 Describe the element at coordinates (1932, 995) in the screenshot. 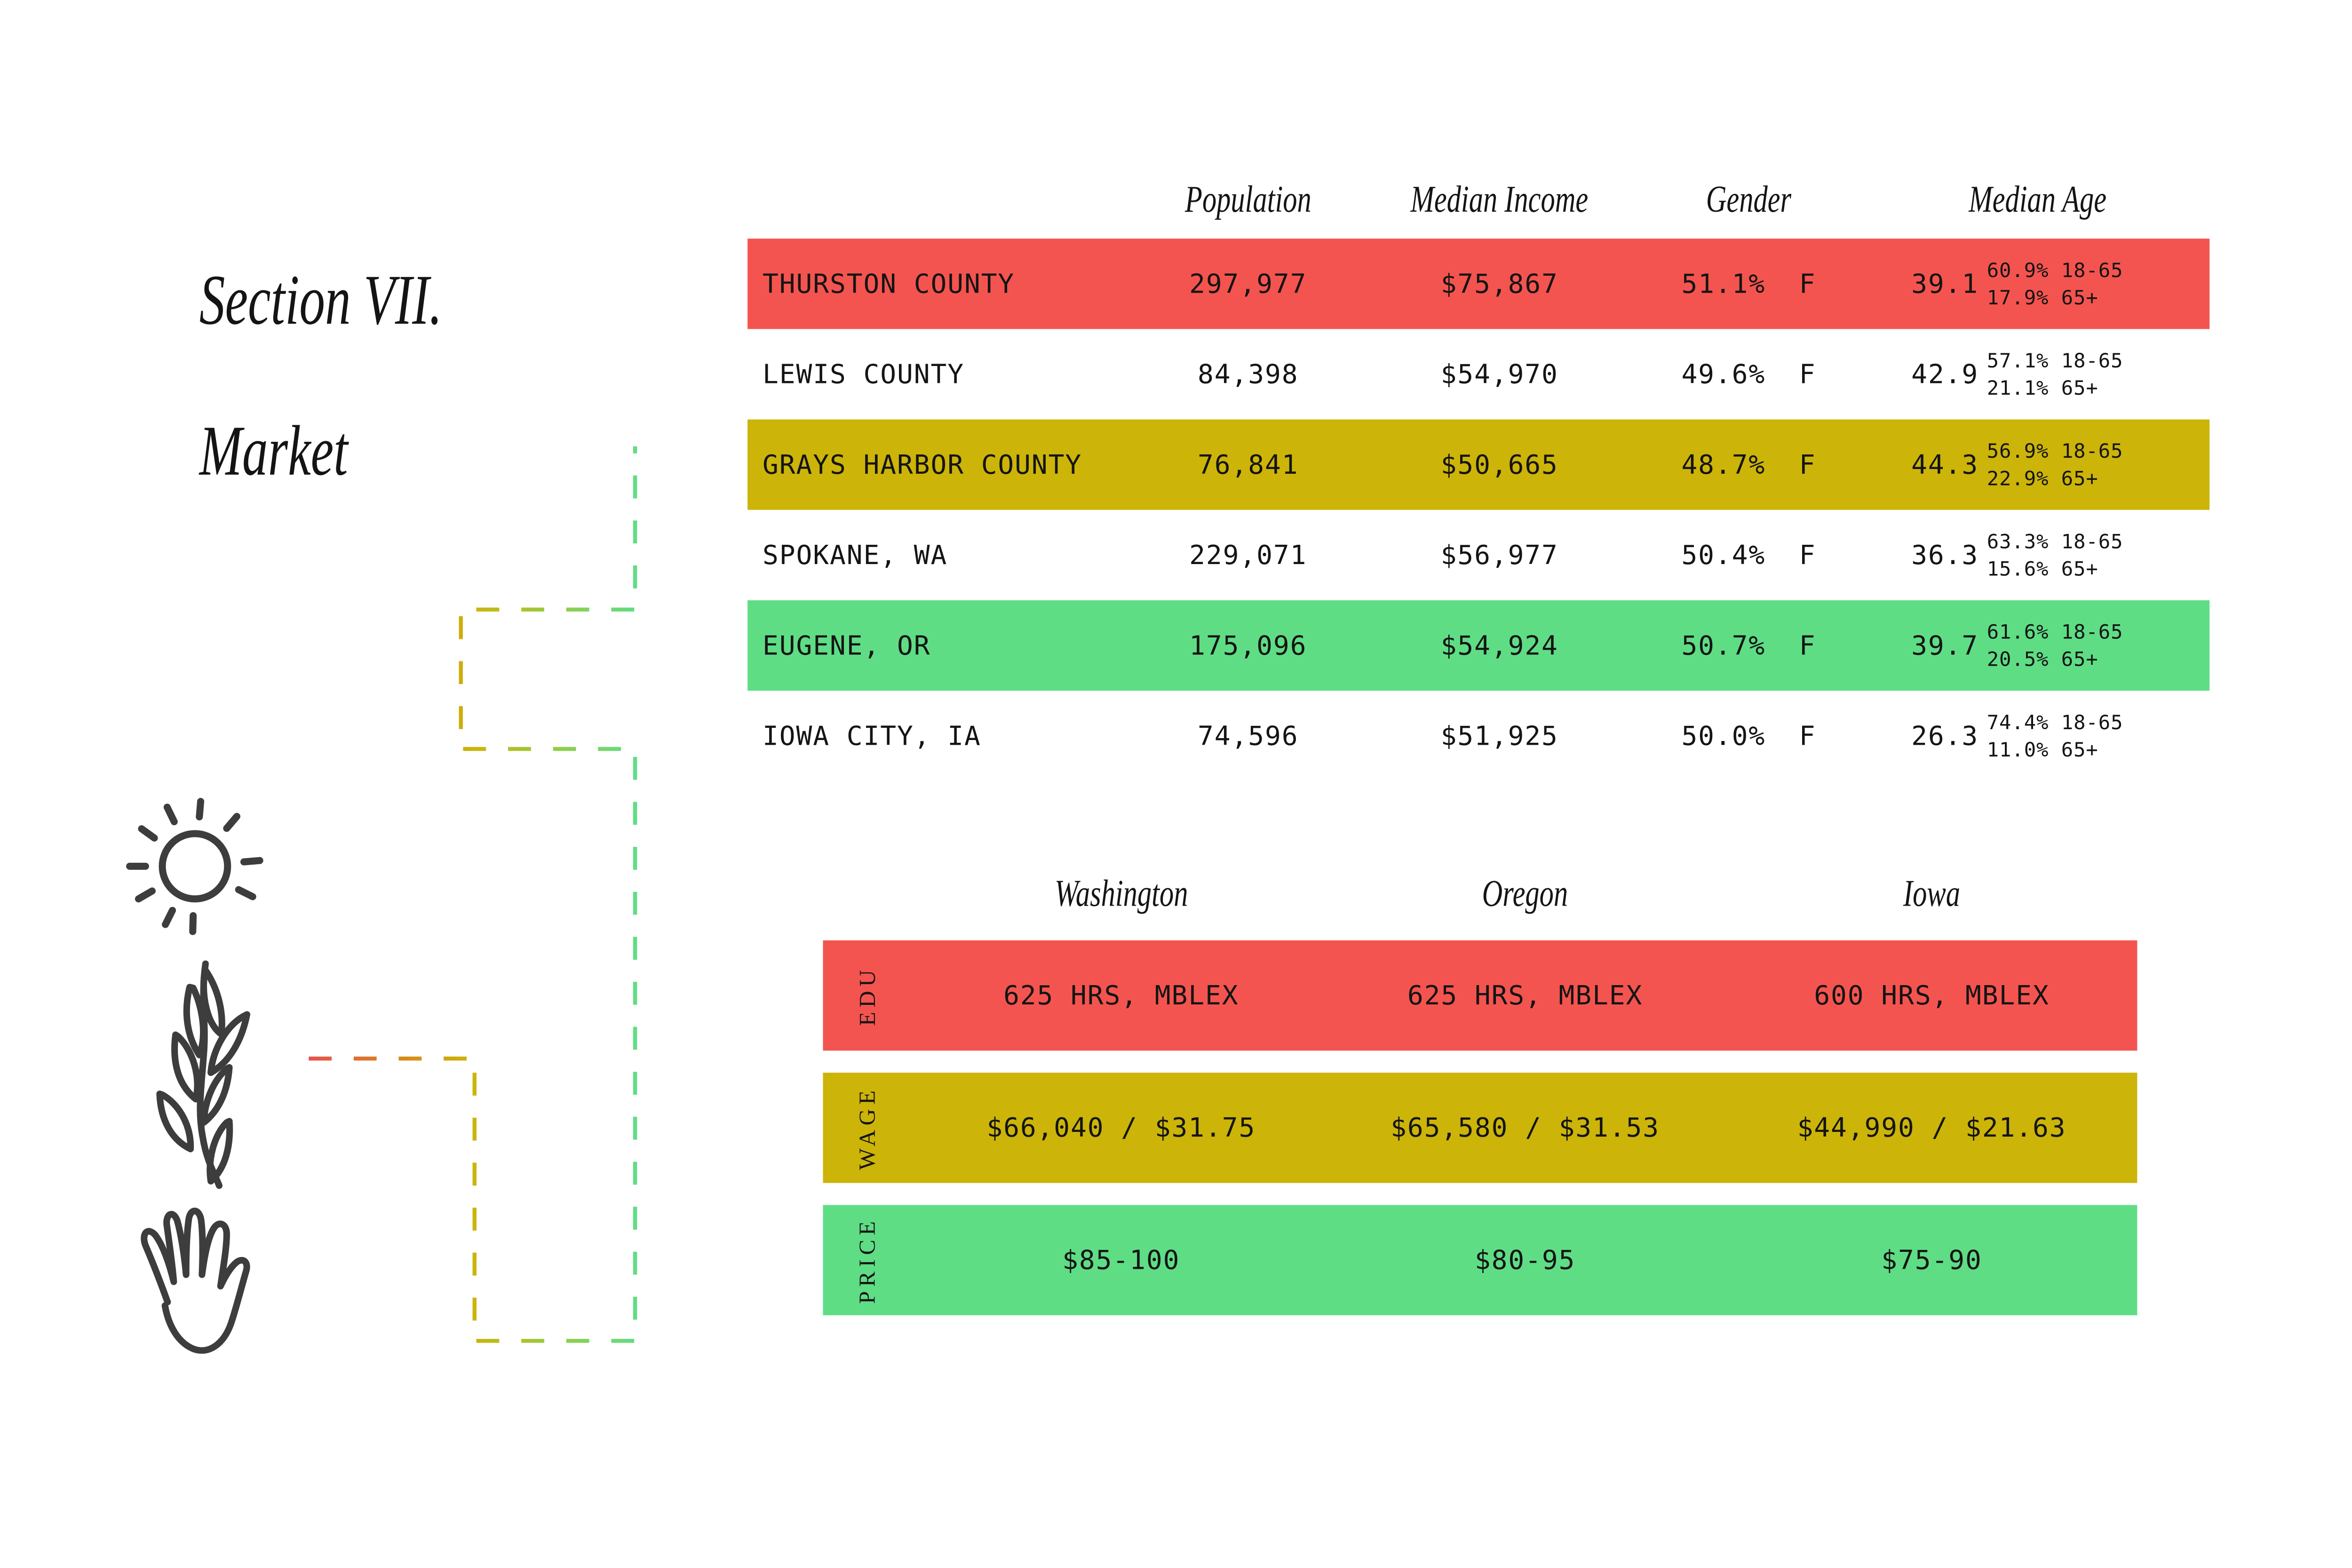

I see `edu-iowa: 600 HRS, MBLEX` at that location.